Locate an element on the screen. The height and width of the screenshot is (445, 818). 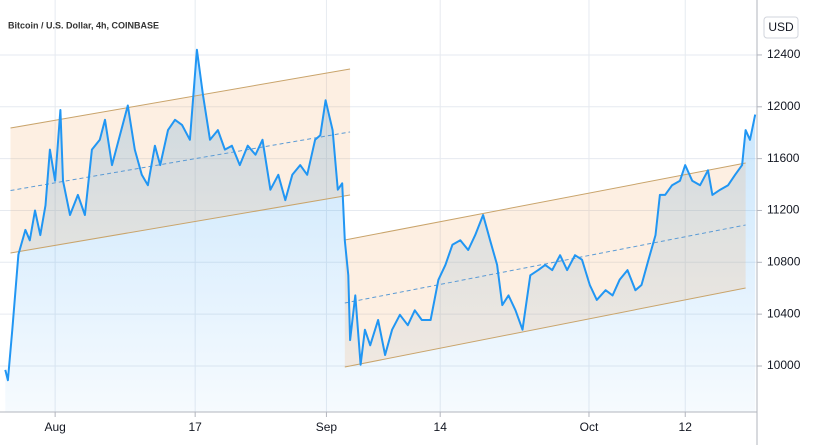
y-tick-label: 11600 is located at coordinates (783, 158).